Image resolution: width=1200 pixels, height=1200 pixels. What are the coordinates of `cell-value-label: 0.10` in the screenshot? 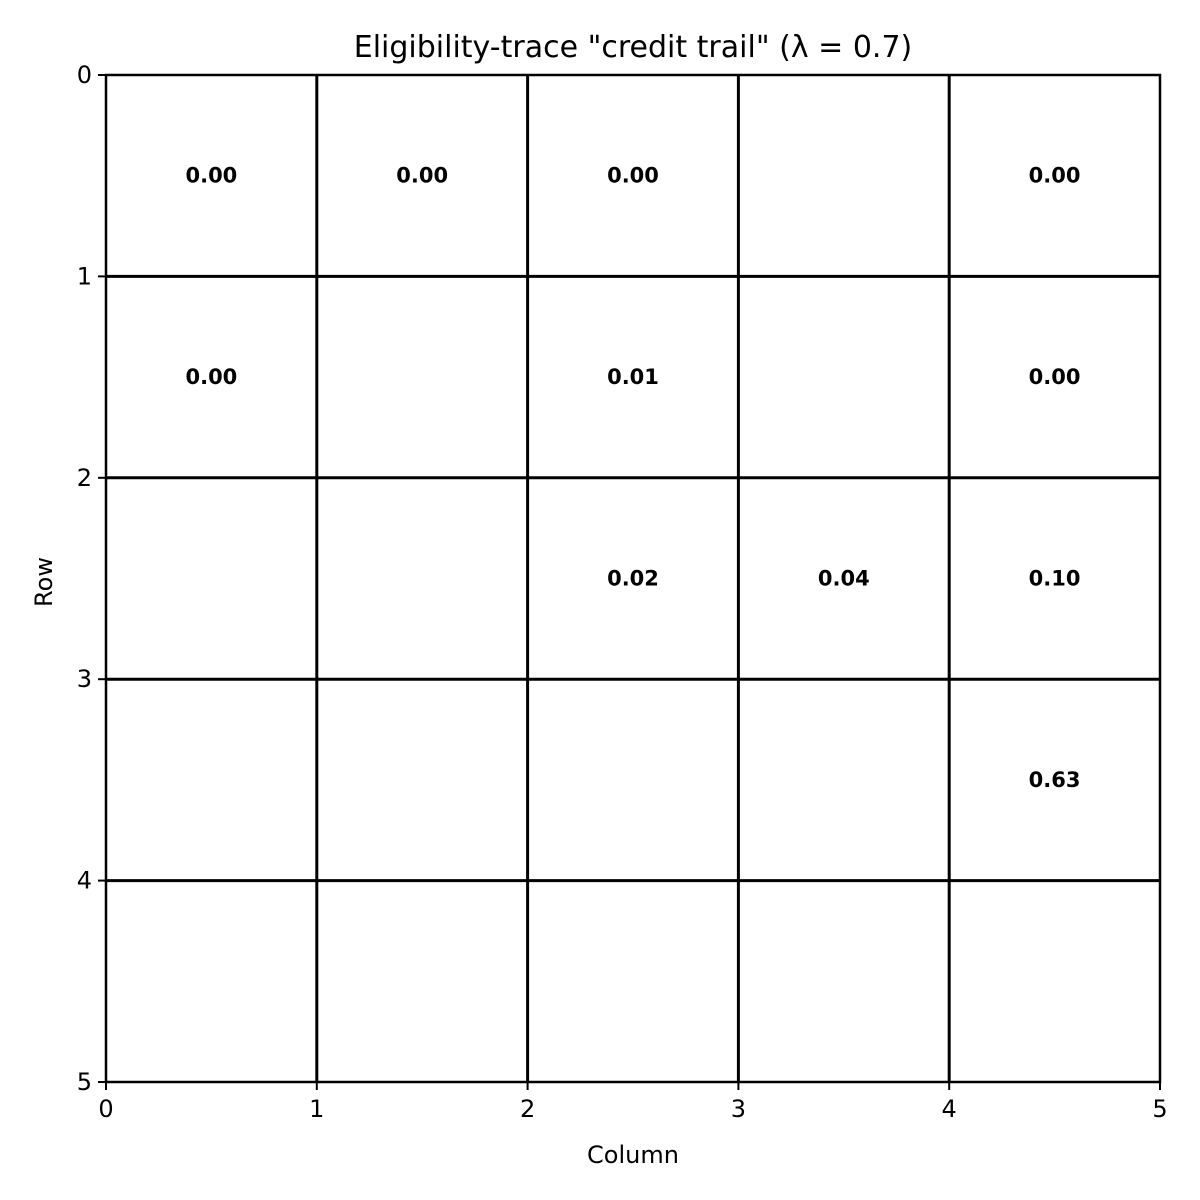 It's located at (1055, 579).